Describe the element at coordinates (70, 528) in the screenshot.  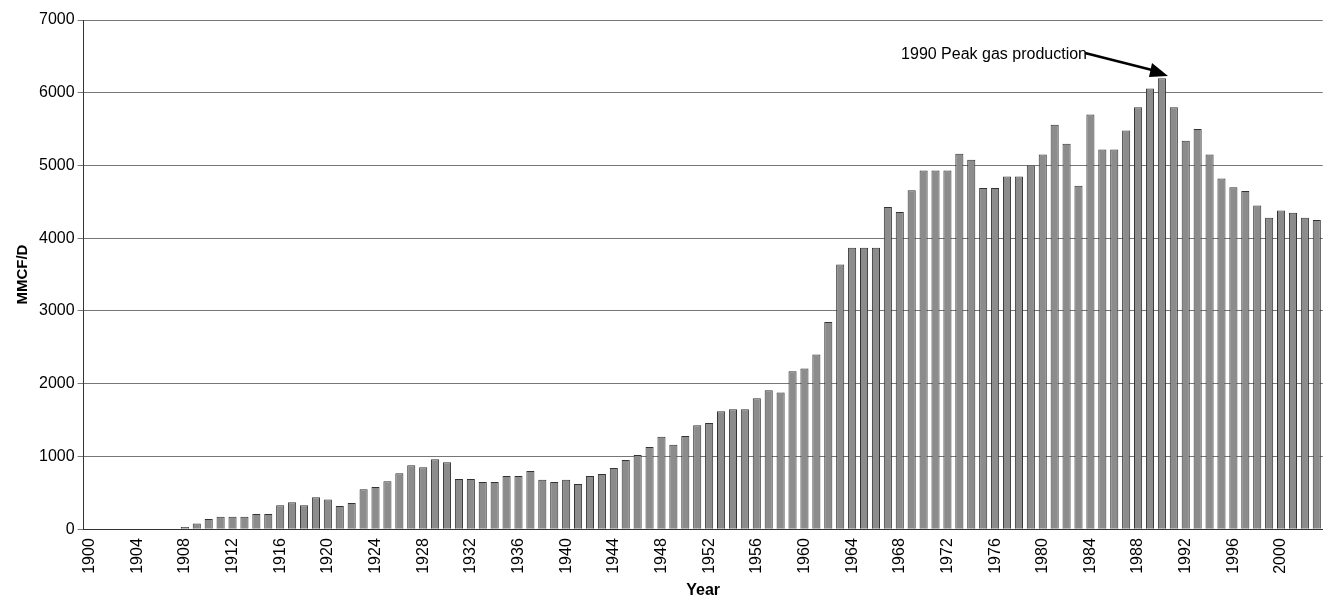
I see `y-tick-label: 0` at that location.